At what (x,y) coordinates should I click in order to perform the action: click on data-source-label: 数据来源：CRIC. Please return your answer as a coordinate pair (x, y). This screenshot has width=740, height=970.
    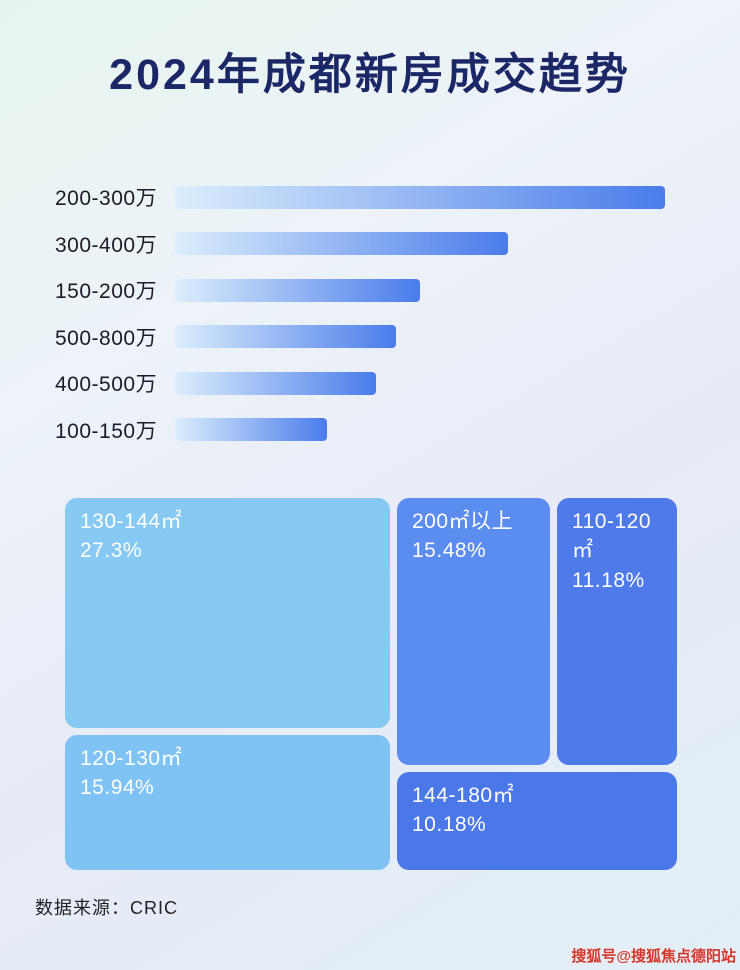
    Looking at the image, I should click on (106, 908).